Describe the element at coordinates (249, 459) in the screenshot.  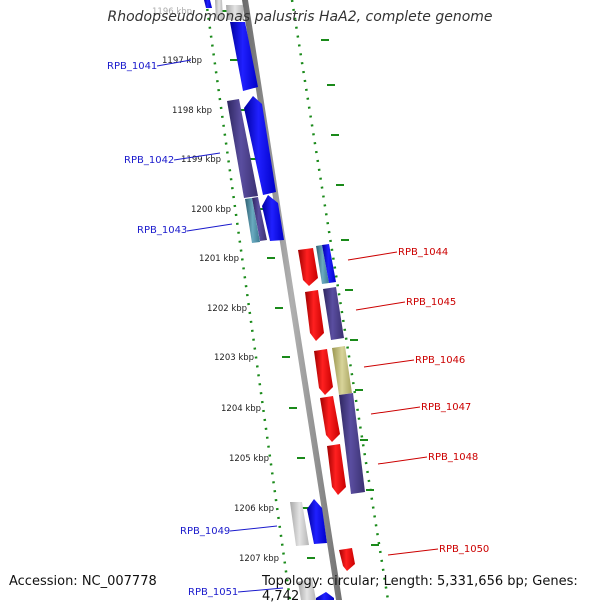
I see `tick-label: 1205 kbp` at that location.